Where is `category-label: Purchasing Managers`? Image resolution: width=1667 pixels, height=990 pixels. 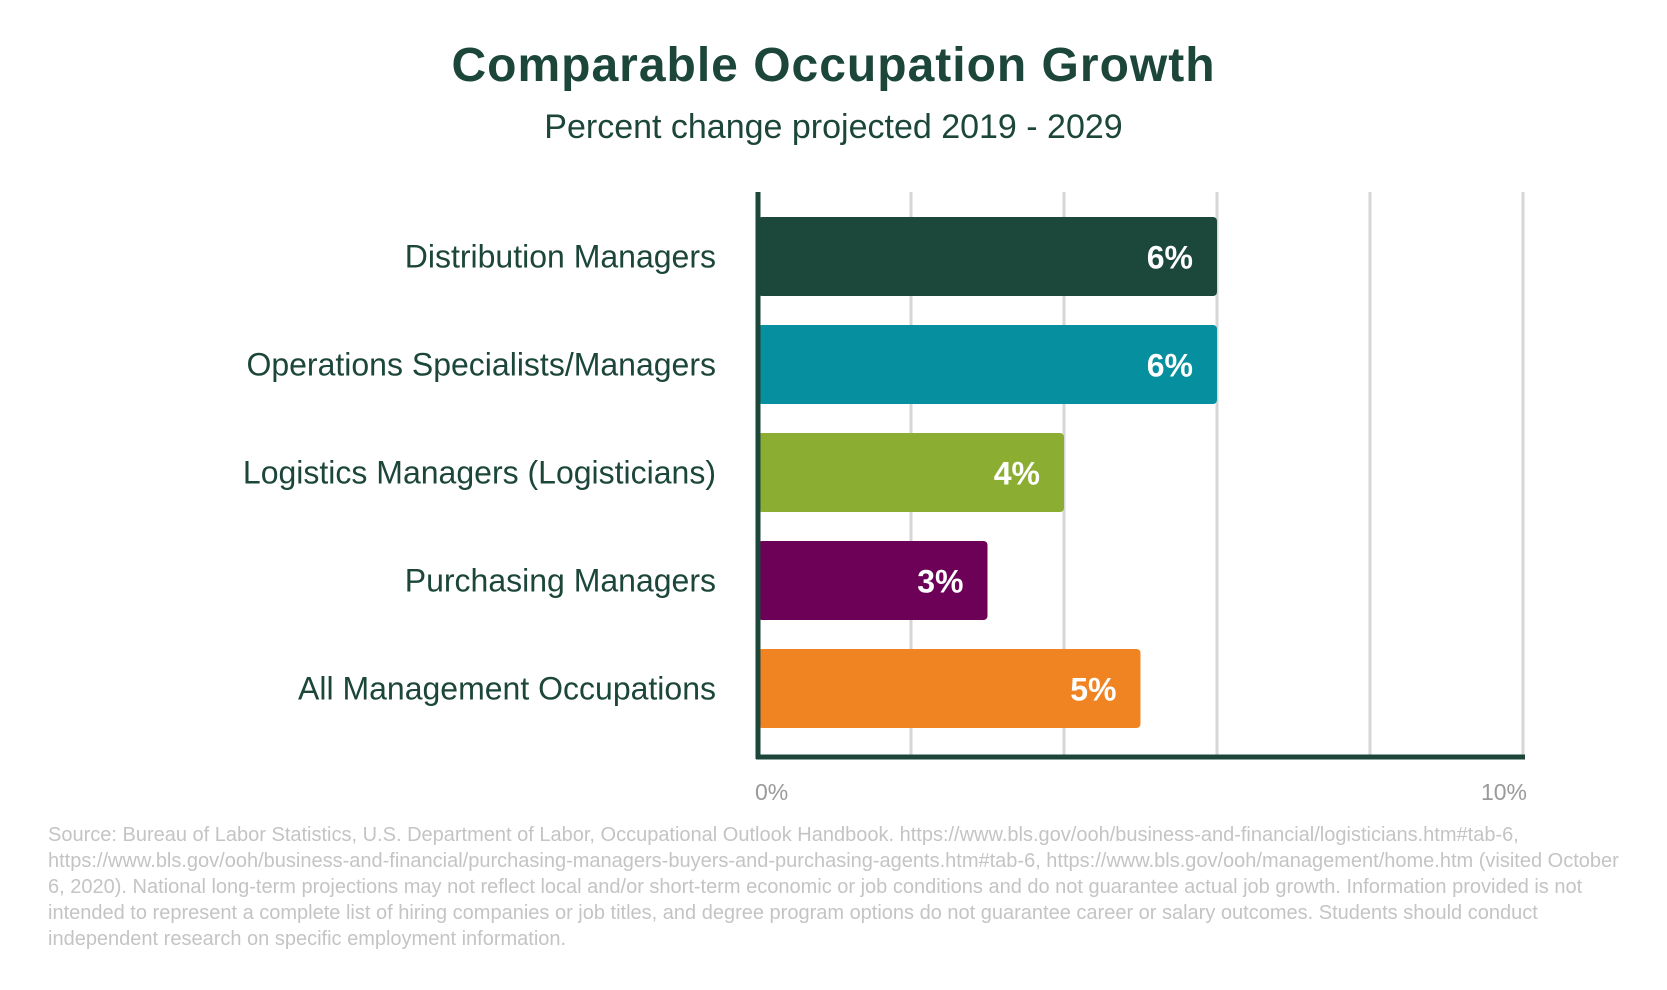 category-label: Purchasing Managers is located at coordinates (560, 581).